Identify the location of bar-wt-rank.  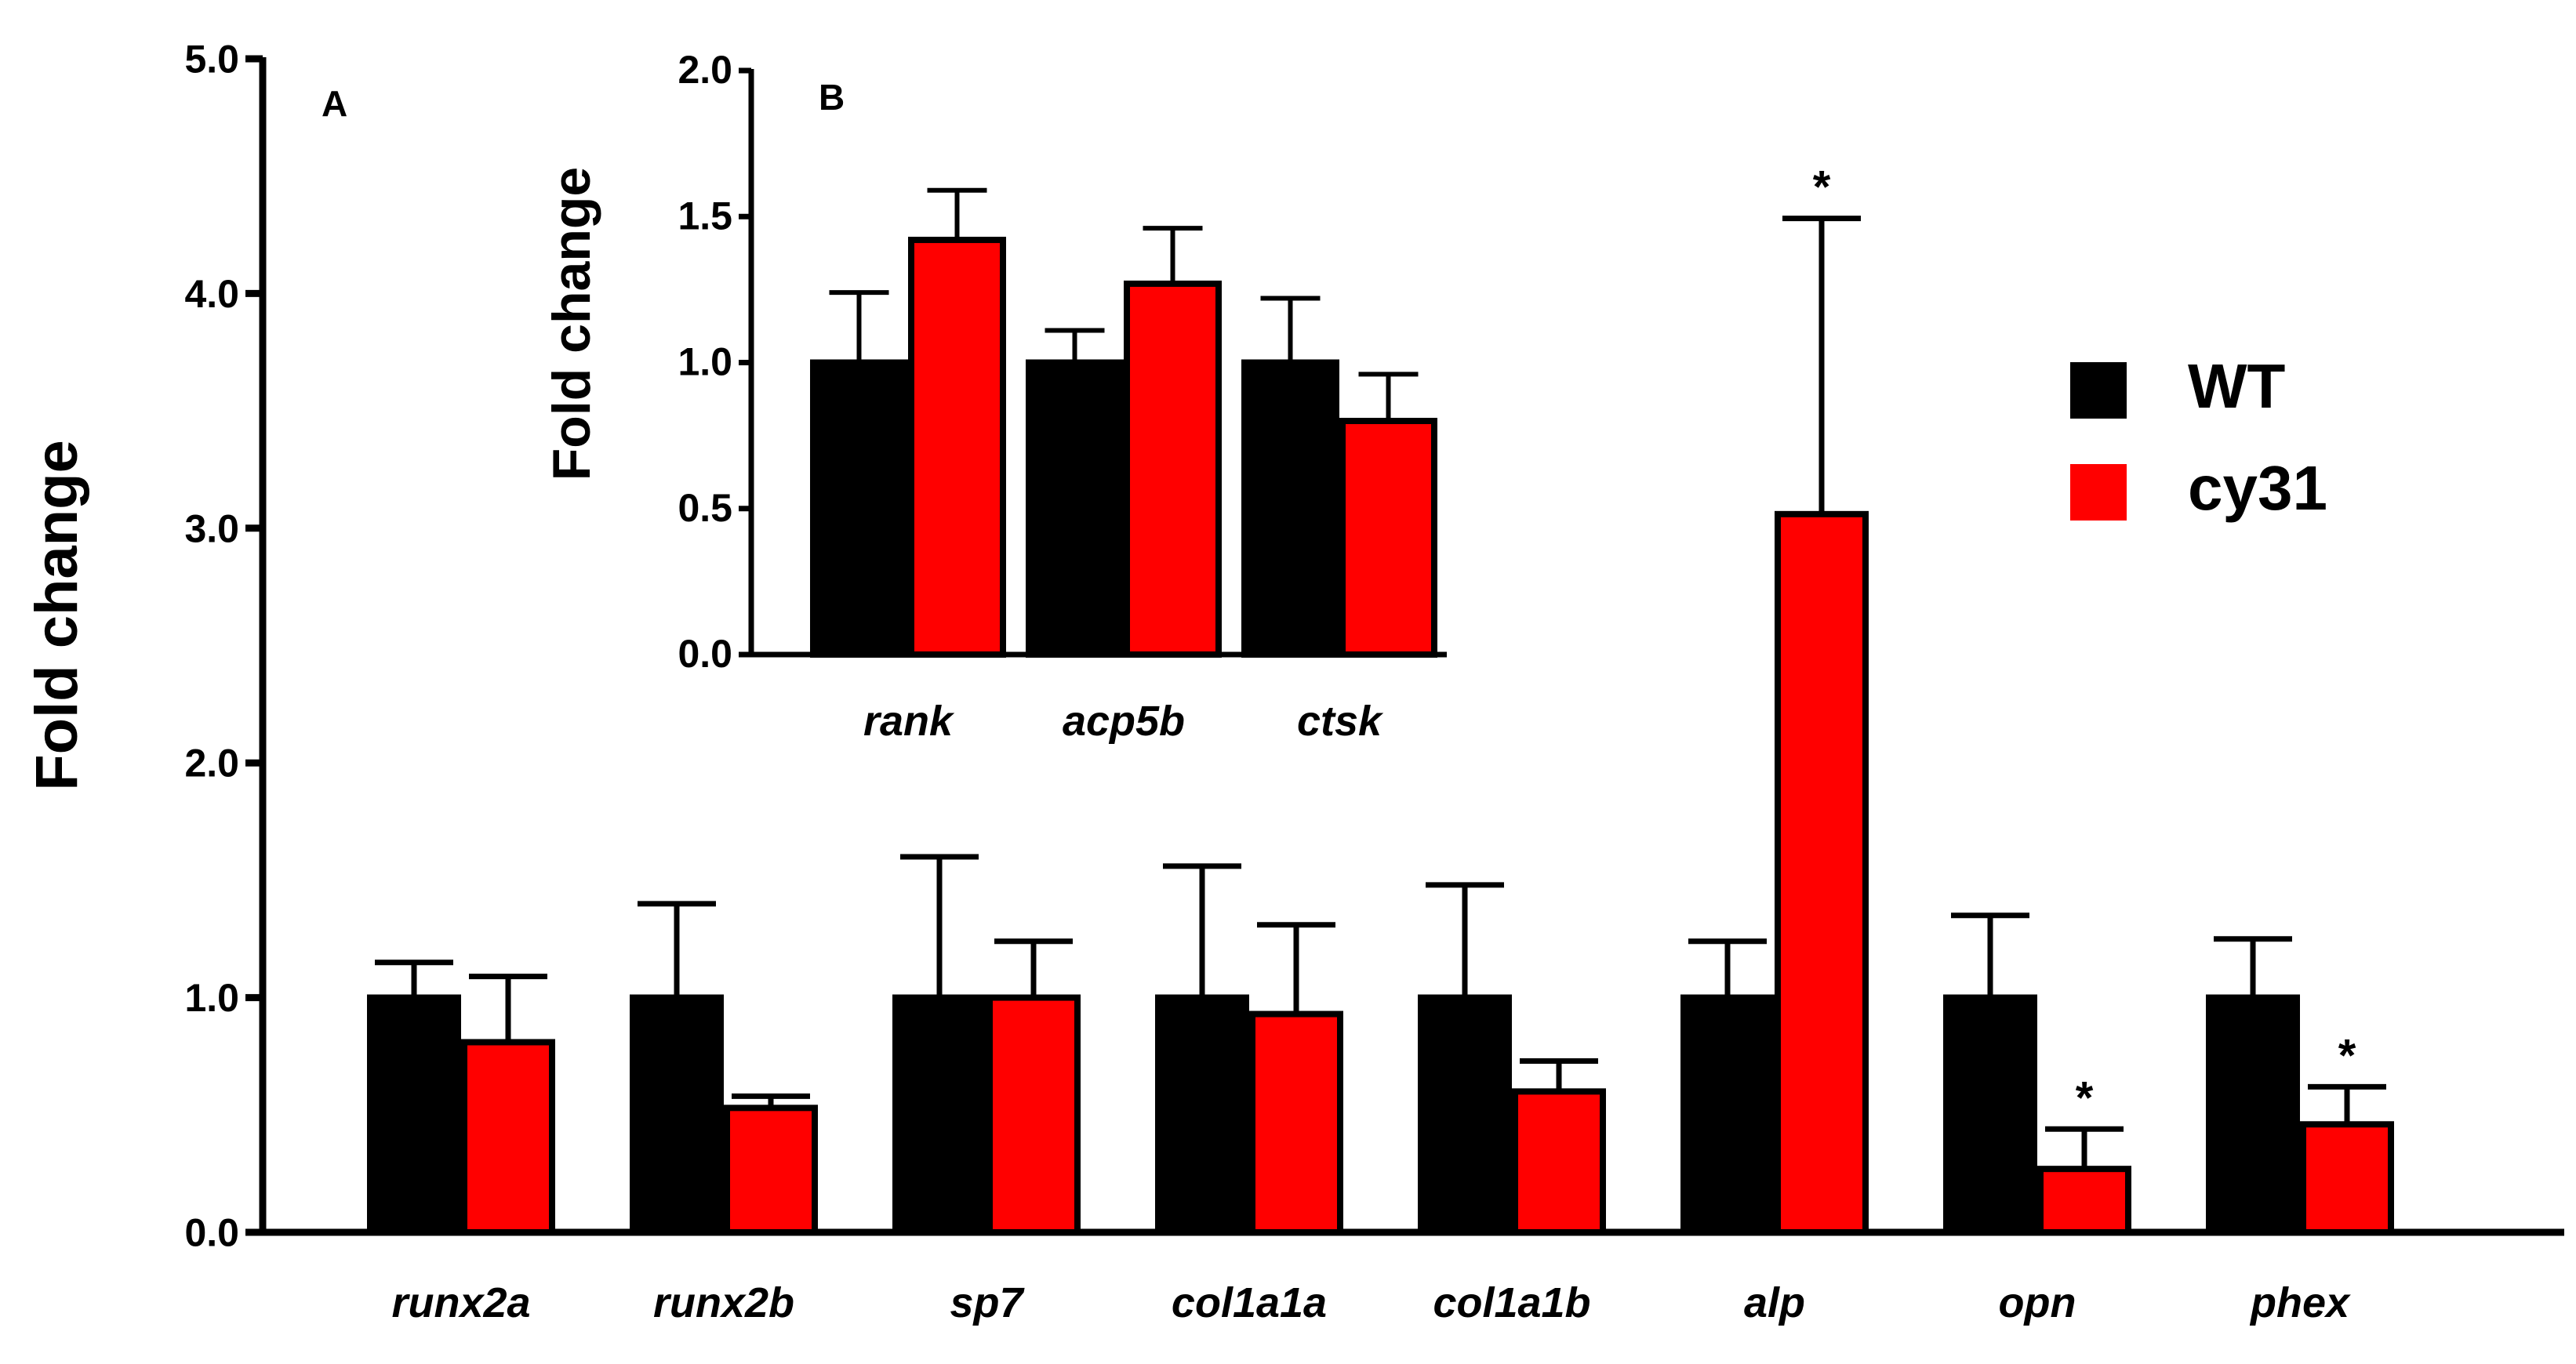
(859, 508).